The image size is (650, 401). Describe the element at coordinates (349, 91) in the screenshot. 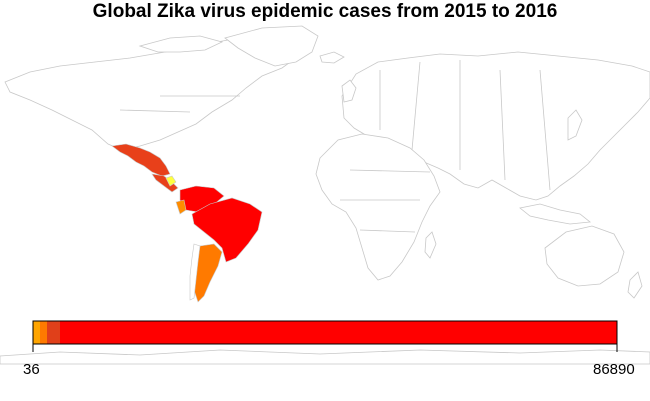

I see `uk-shape` at that location.